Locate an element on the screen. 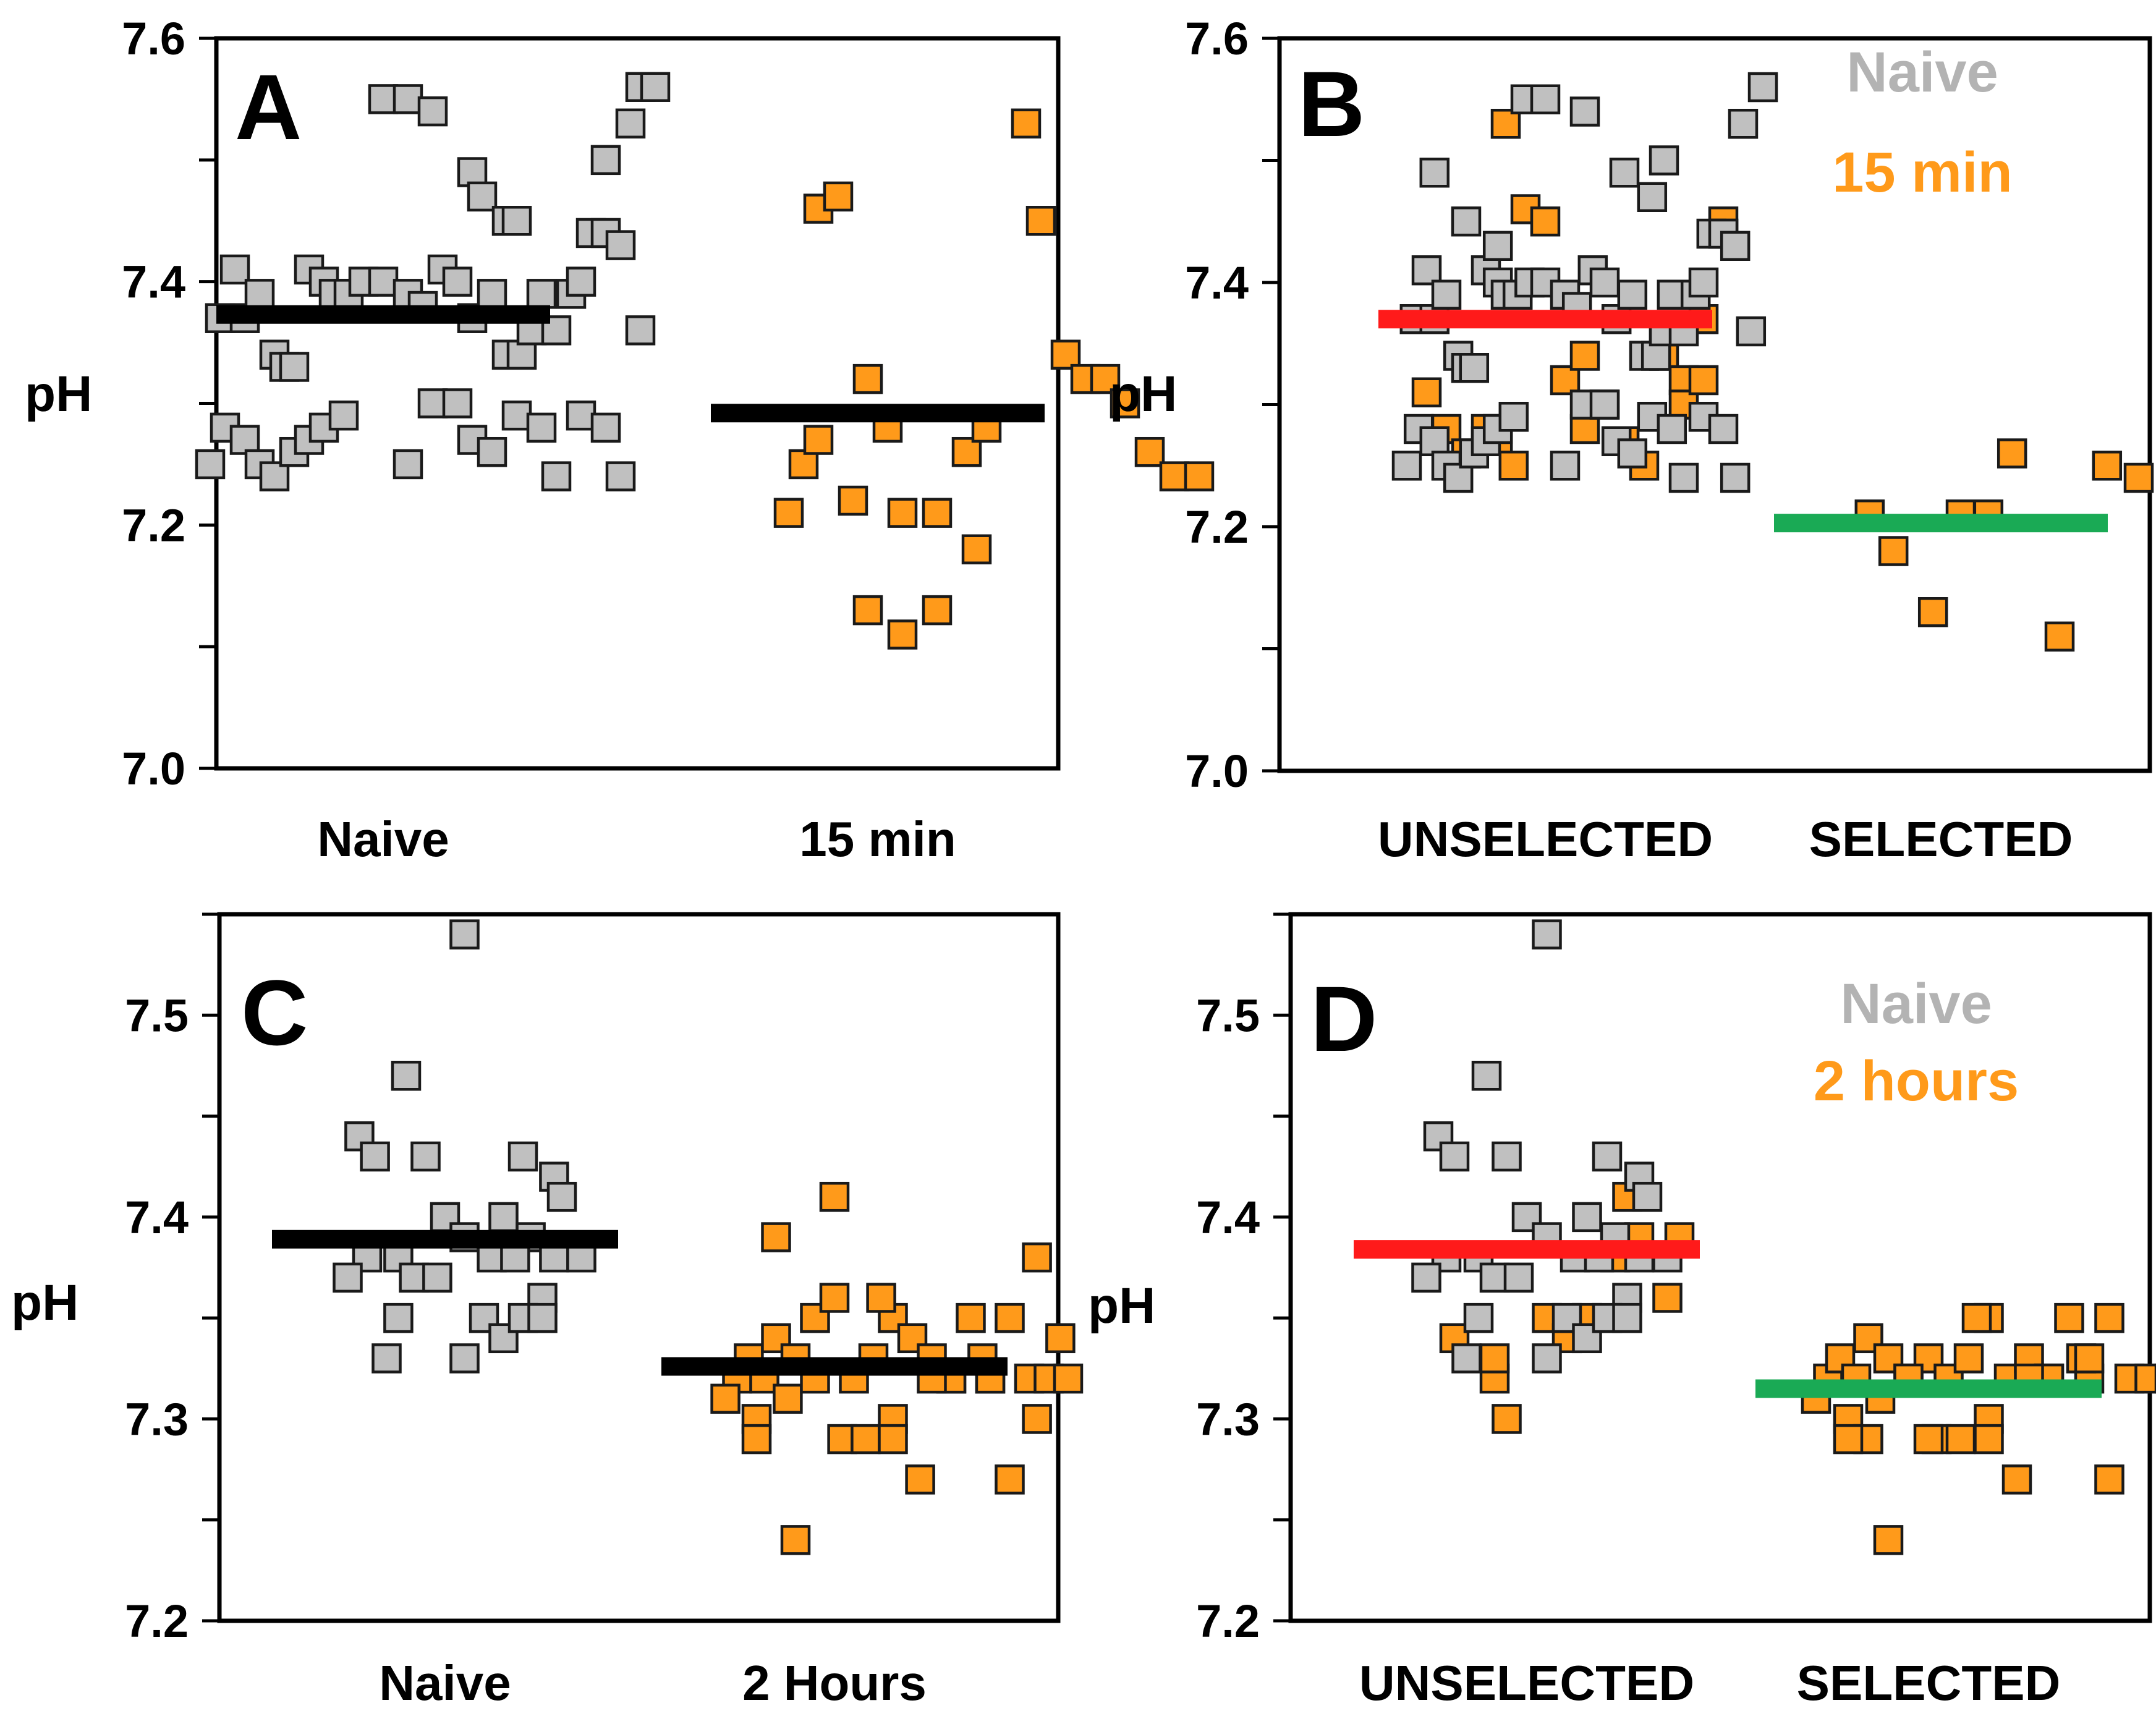  y-tick-label: 7.2 is located at coordinates (157, 1621).